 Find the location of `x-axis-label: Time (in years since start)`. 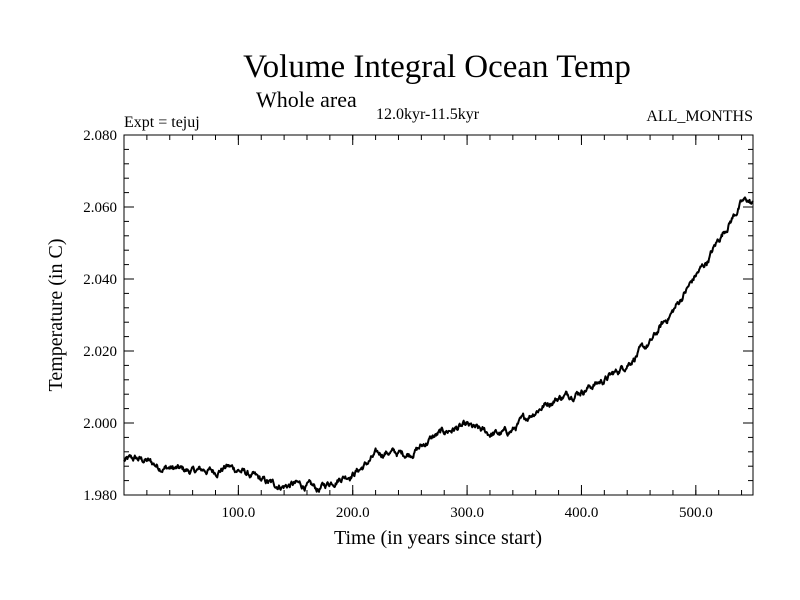

x-axis-label: Time (in years since start) is located at coordinates (438, 538).